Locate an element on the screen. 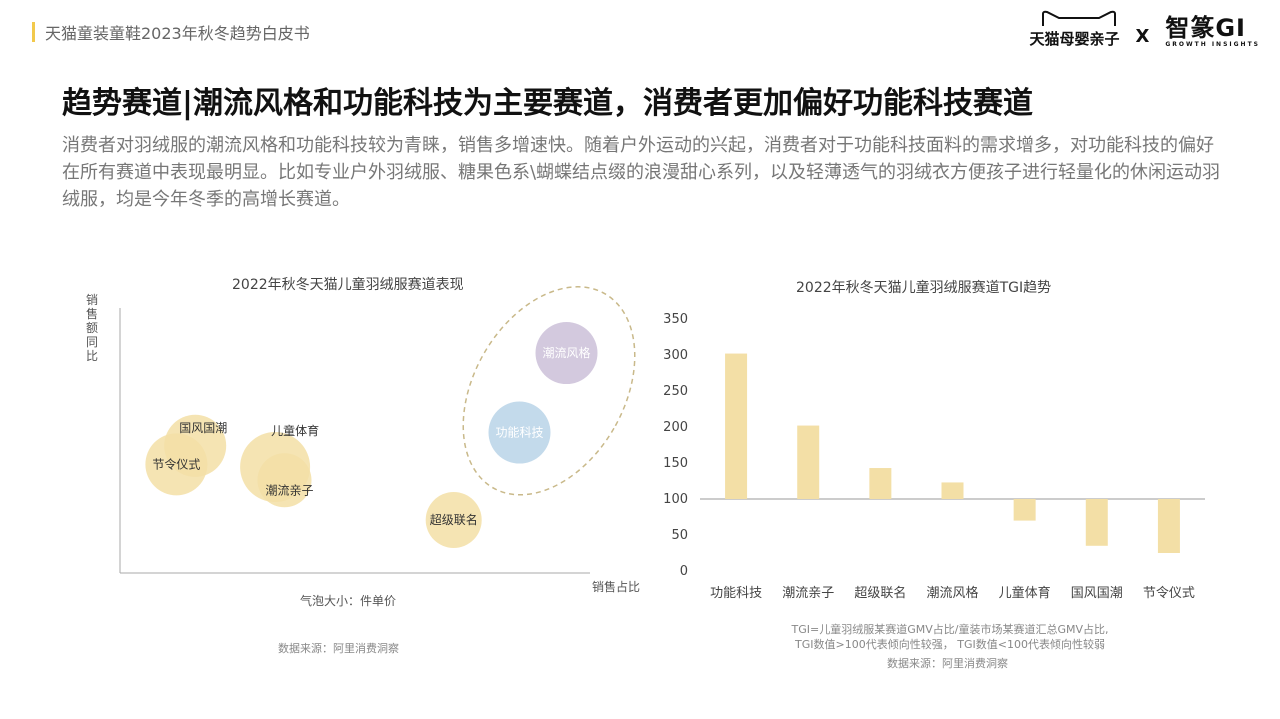 The image size is (1280, 719). x-category-label: 潮流亲子 is located at coordinates (808, 593).